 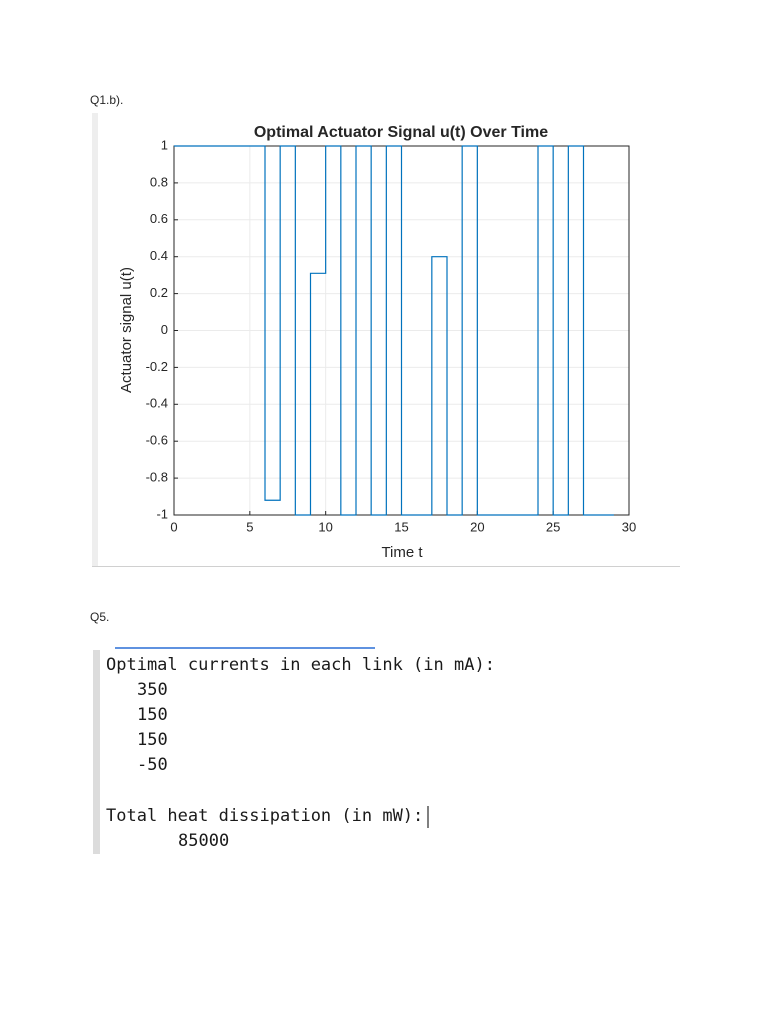 What do you see at coordinates (249, 526) in the screenshot?
I see `x-tick-label: 5` at bounding box center [249, 526].